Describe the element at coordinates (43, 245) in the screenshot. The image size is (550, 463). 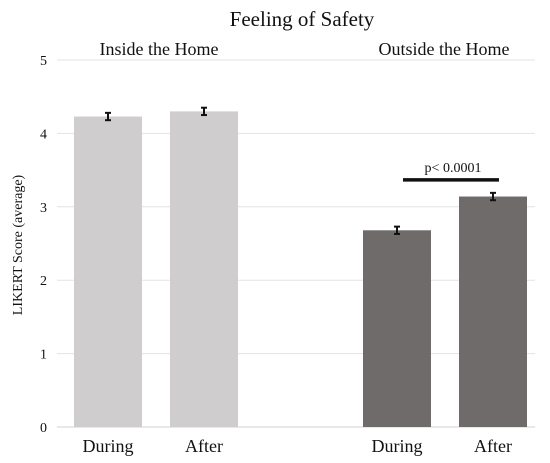
I see `y-tick-labels: 0 1 2 3 4 5` at that location.